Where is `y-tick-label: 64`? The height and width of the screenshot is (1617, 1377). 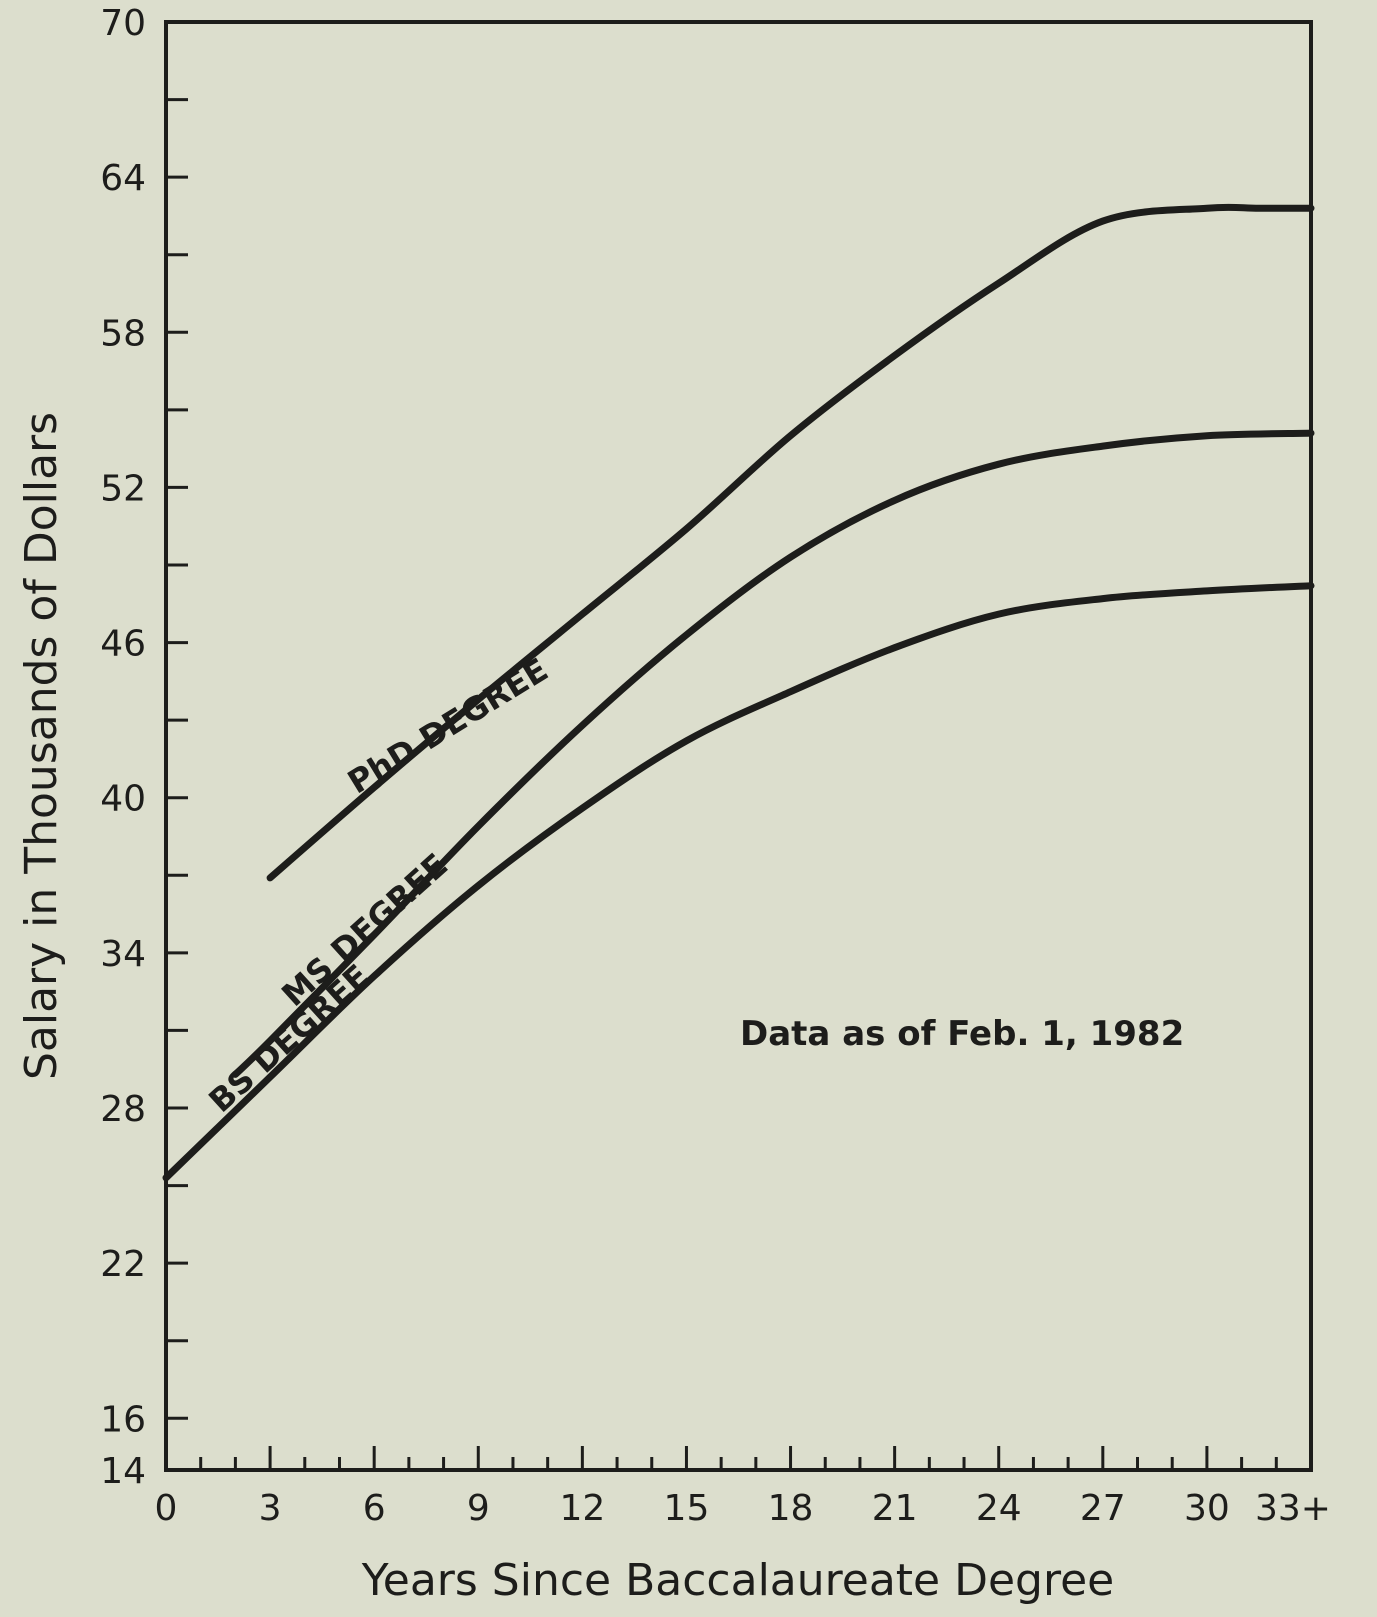
y-tick-label: 64 is located at coordinates (123, 178).